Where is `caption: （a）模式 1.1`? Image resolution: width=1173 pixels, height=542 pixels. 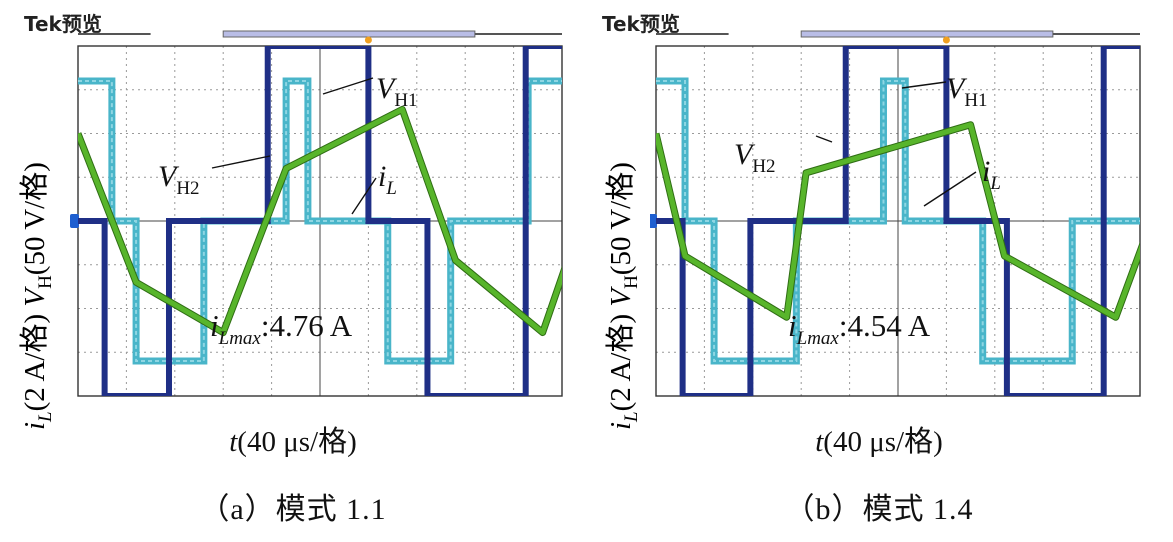
caption: （a）模式 1.1 is located at coordinates (293, 509).